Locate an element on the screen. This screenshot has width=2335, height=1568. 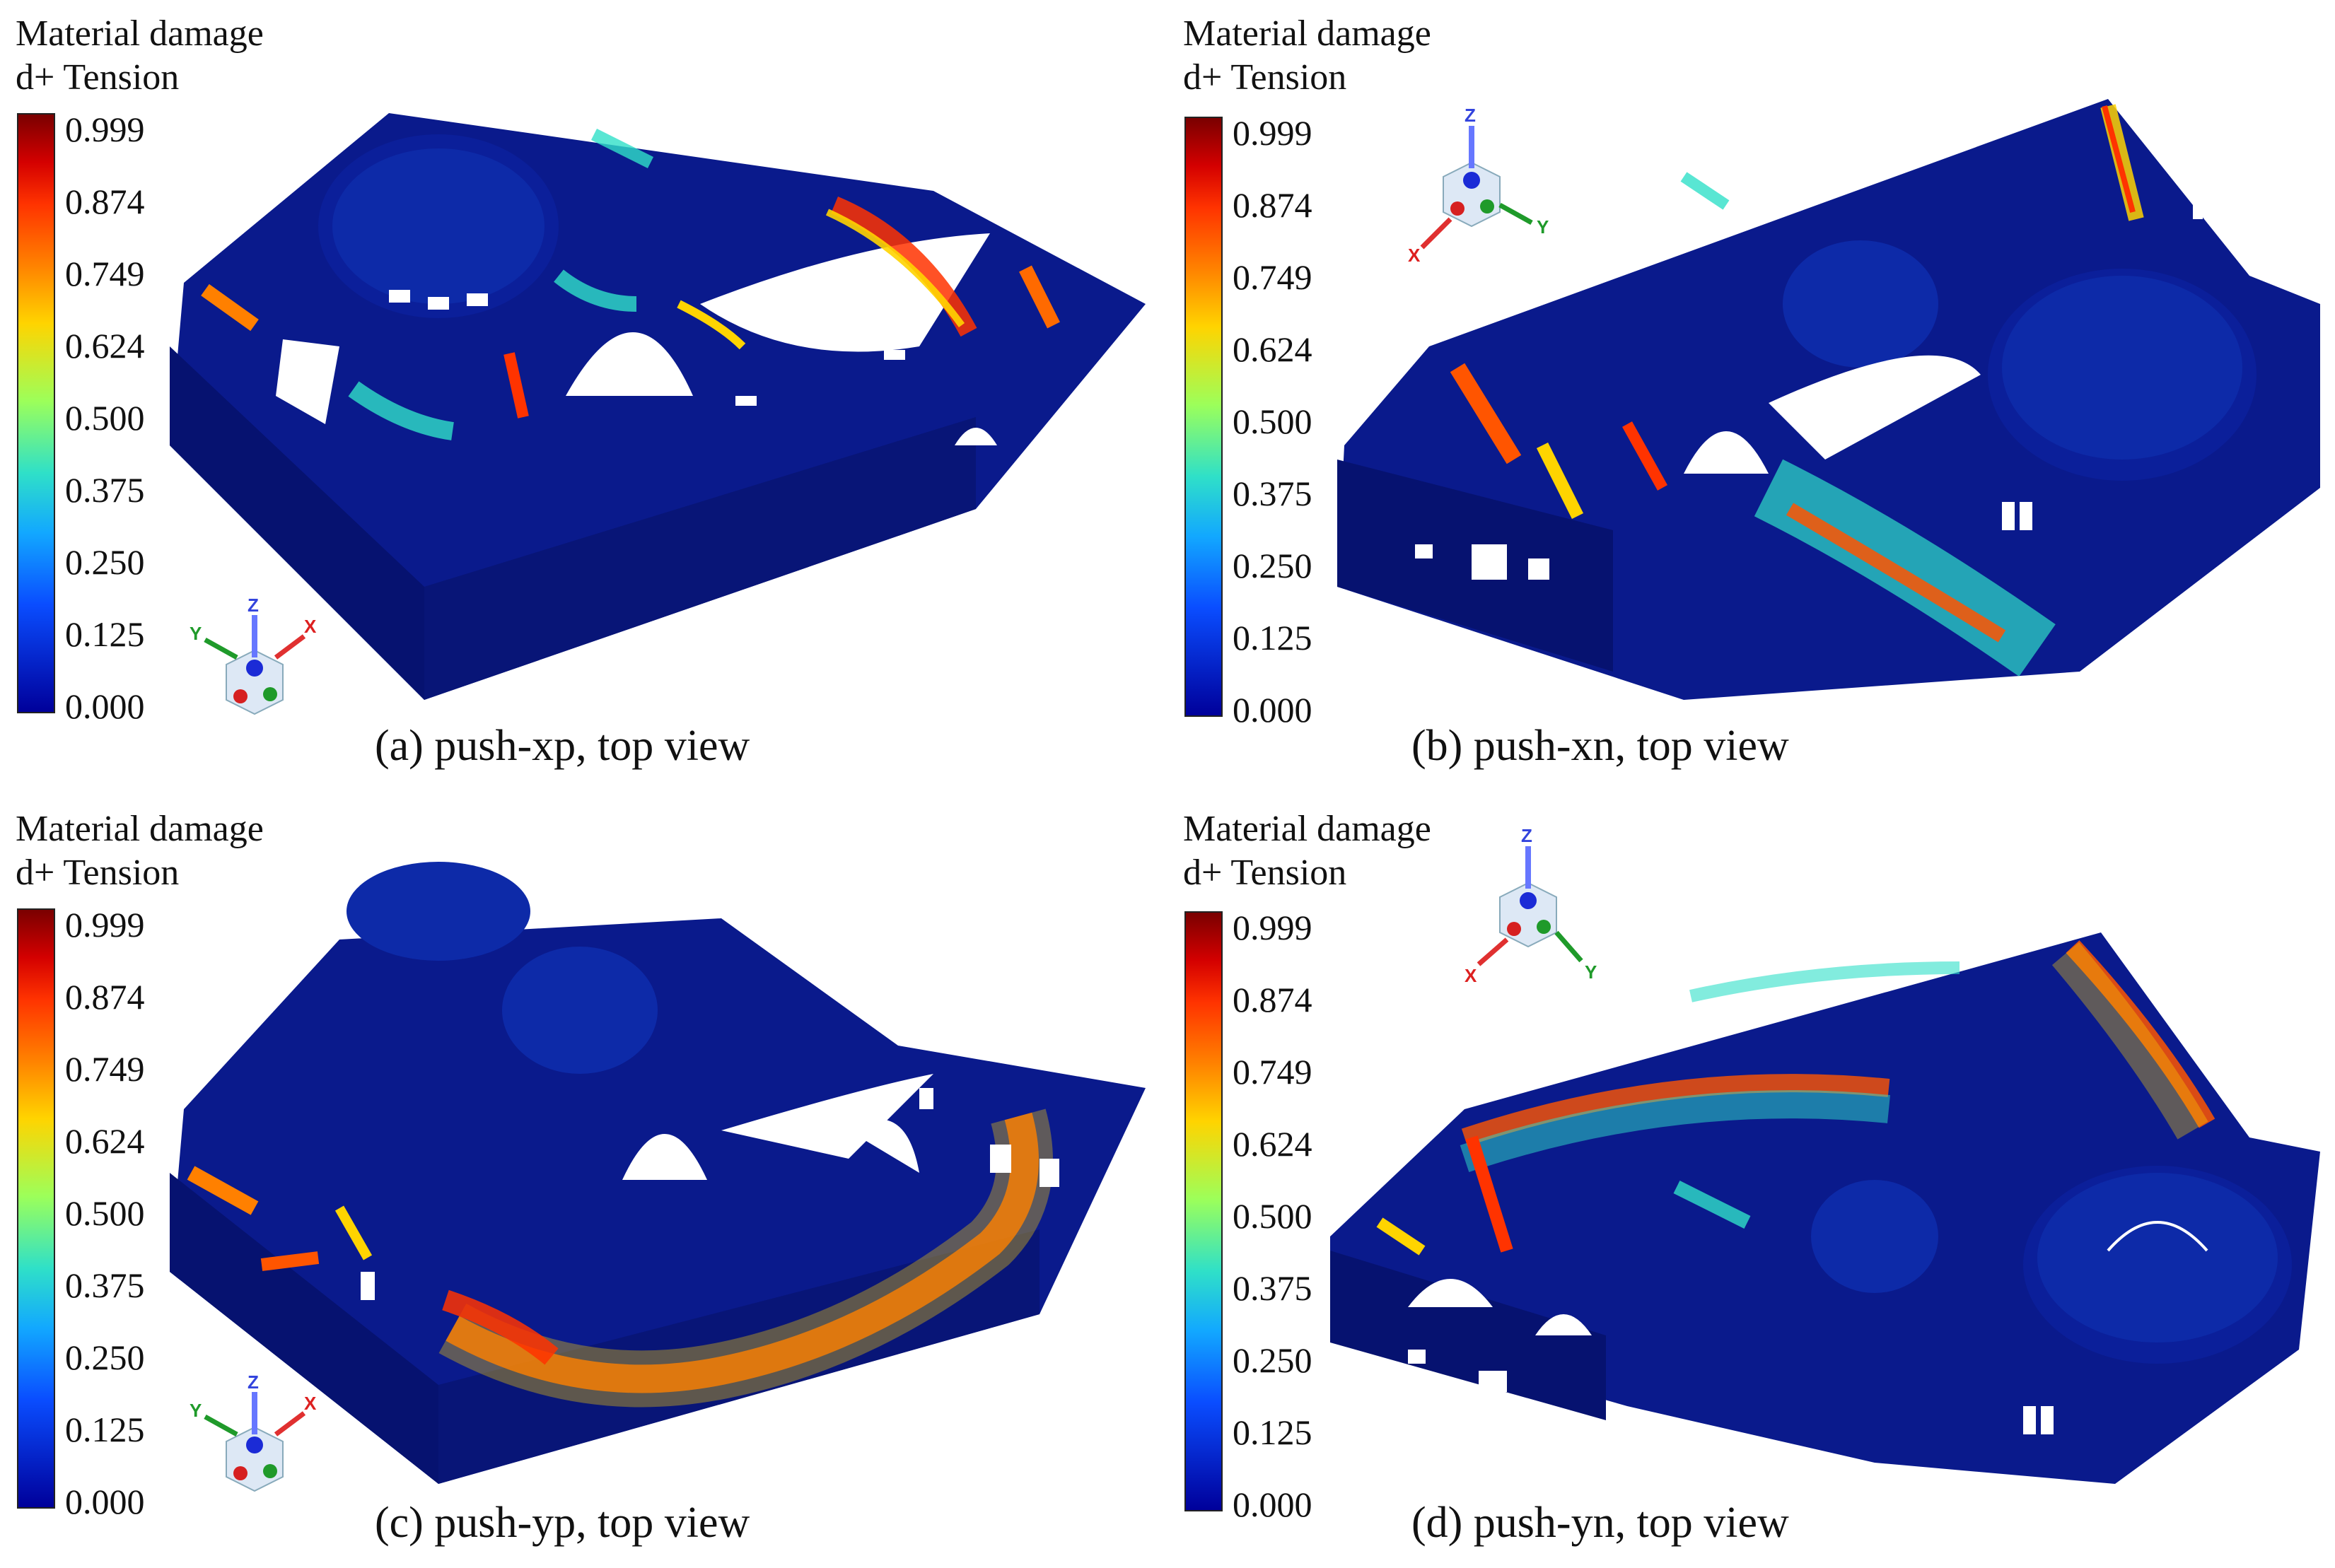
axis-triad-a: Z X Y is located at coordinates (254, 655).